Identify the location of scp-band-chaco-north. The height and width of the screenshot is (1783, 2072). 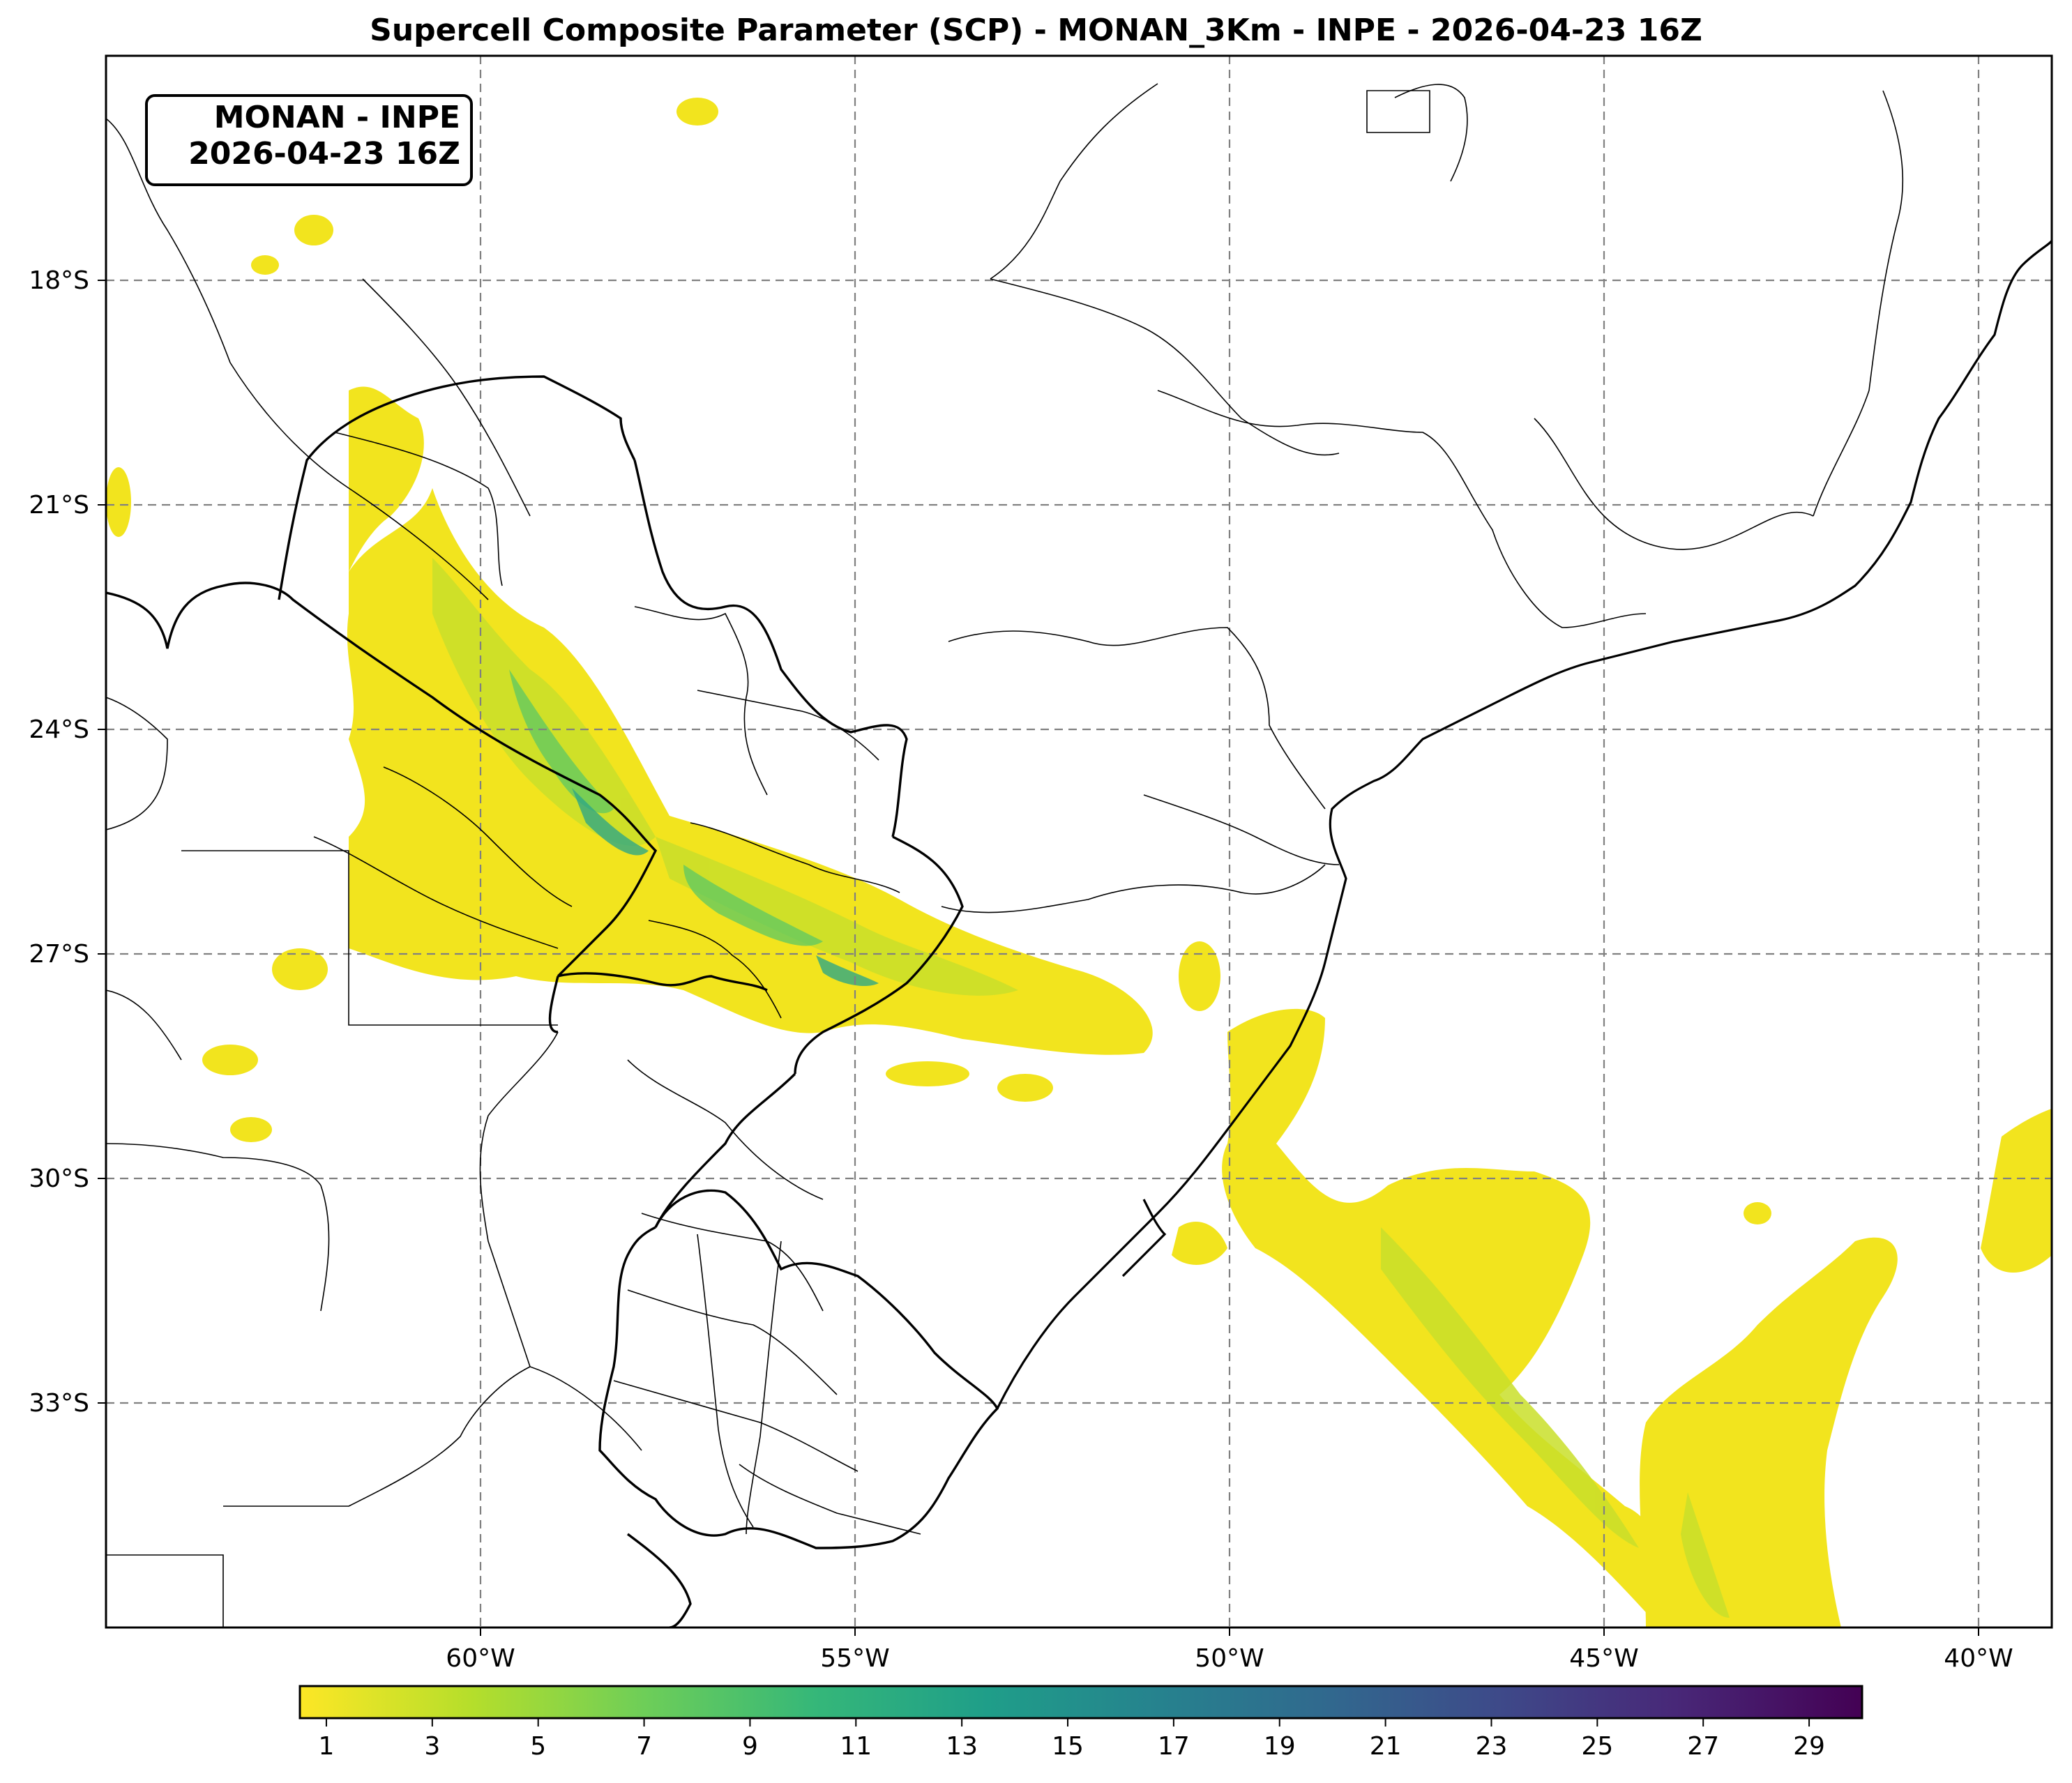
(386, 479).